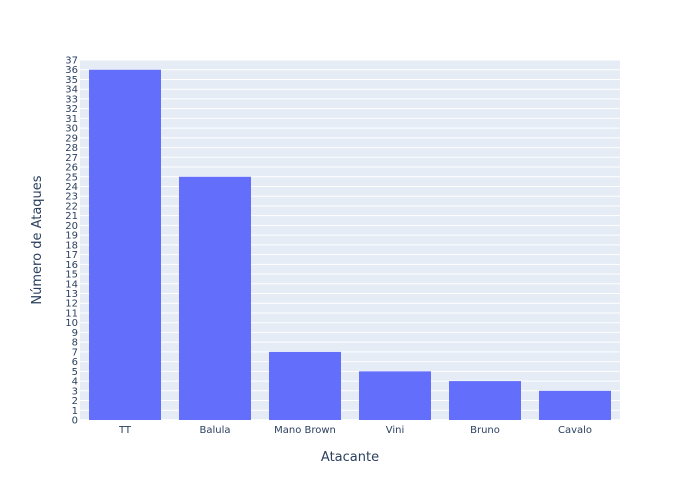 The image size is (700, 500). I want to click on bar-cavalo, so click(575, 405).